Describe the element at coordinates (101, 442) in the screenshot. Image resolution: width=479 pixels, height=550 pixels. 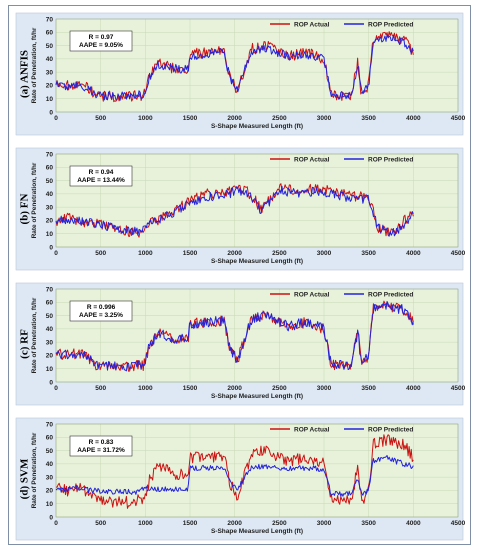
I see `stat-line: R = 0.83` at that location.